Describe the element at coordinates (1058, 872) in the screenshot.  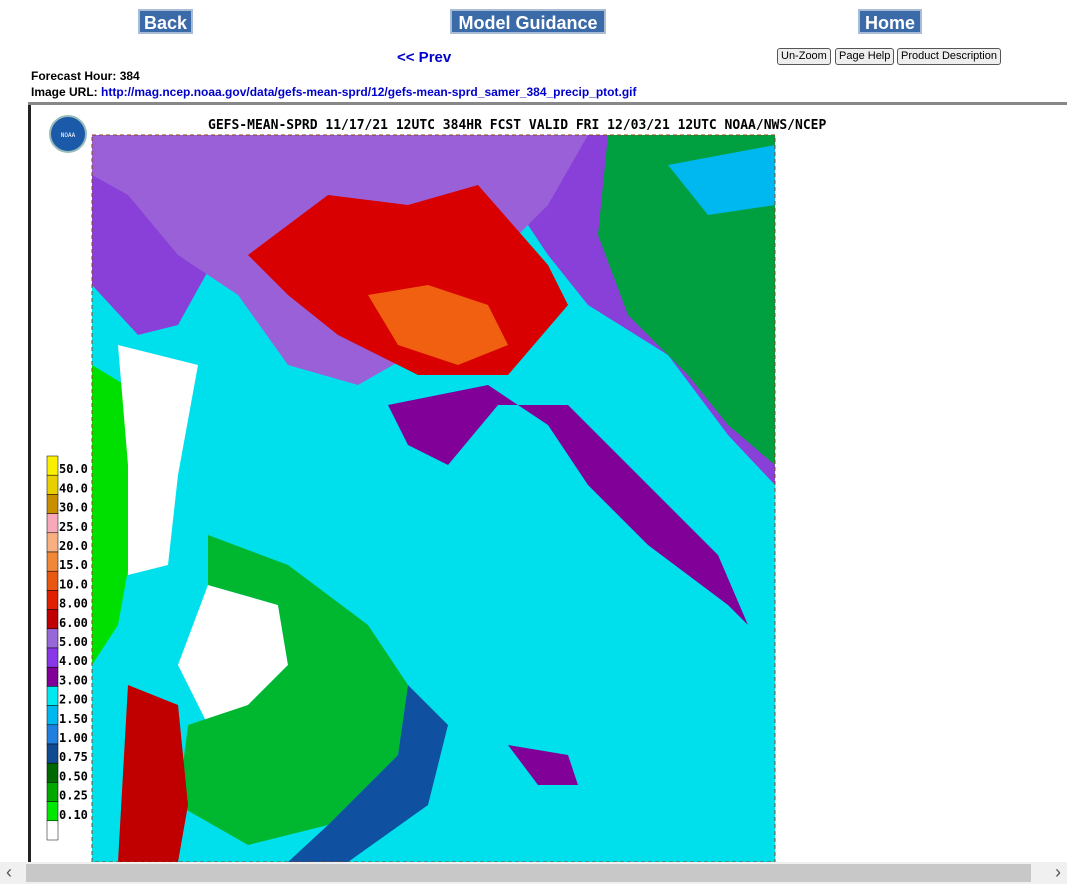
I see `scroll-right: ›` at that location.